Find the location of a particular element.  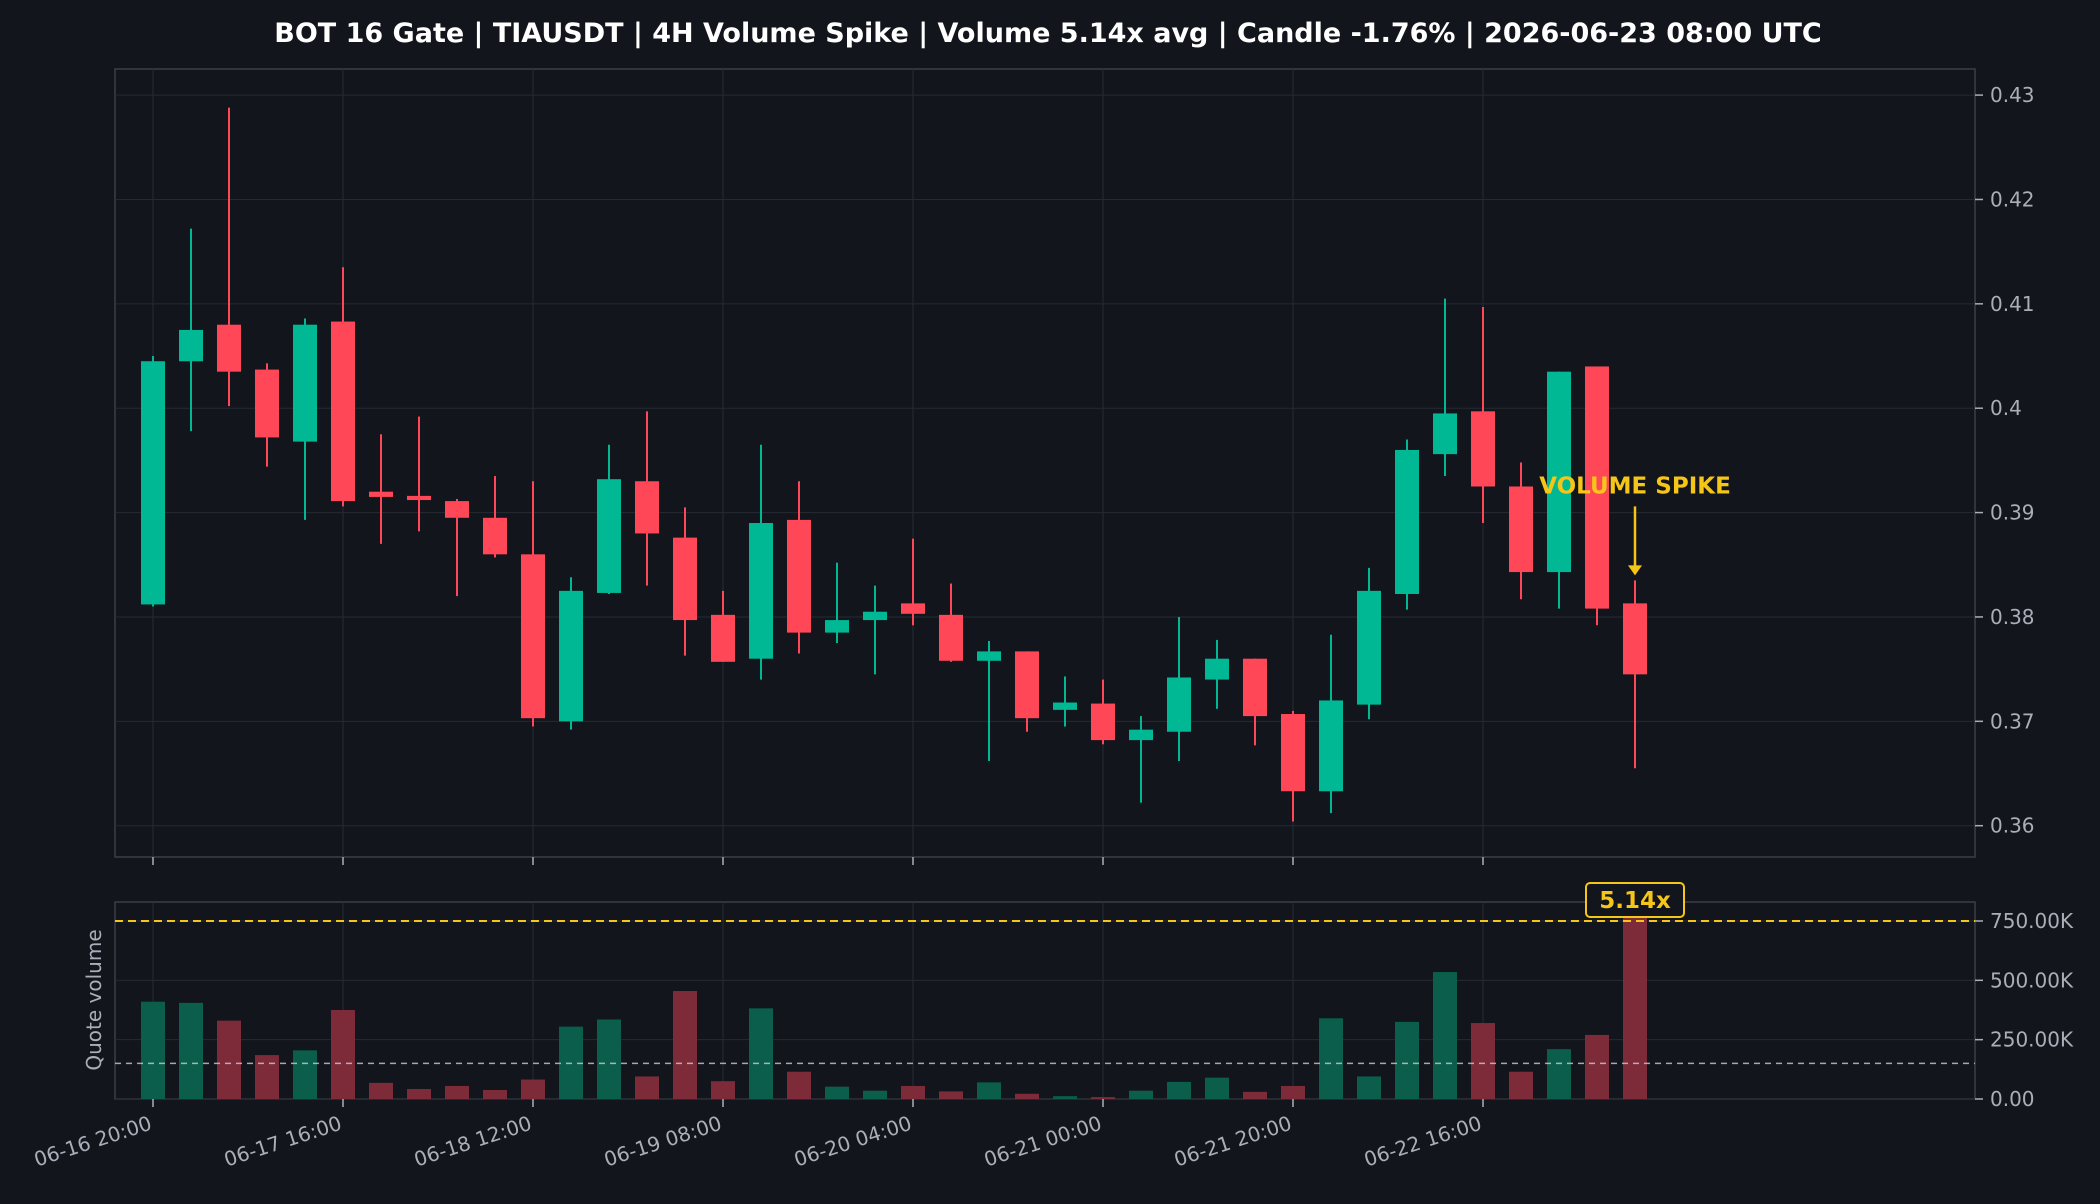

time-tick-label: 06-18 12:00 is located at coordinates (473, 1141).